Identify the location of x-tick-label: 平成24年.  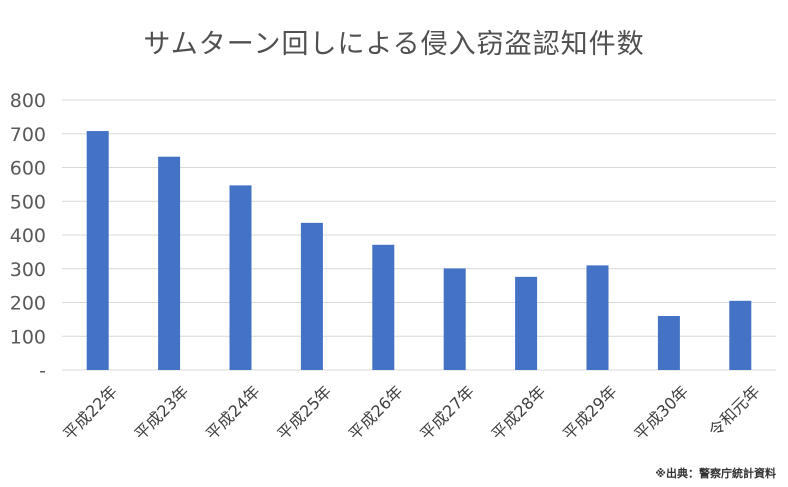
(233, 413).